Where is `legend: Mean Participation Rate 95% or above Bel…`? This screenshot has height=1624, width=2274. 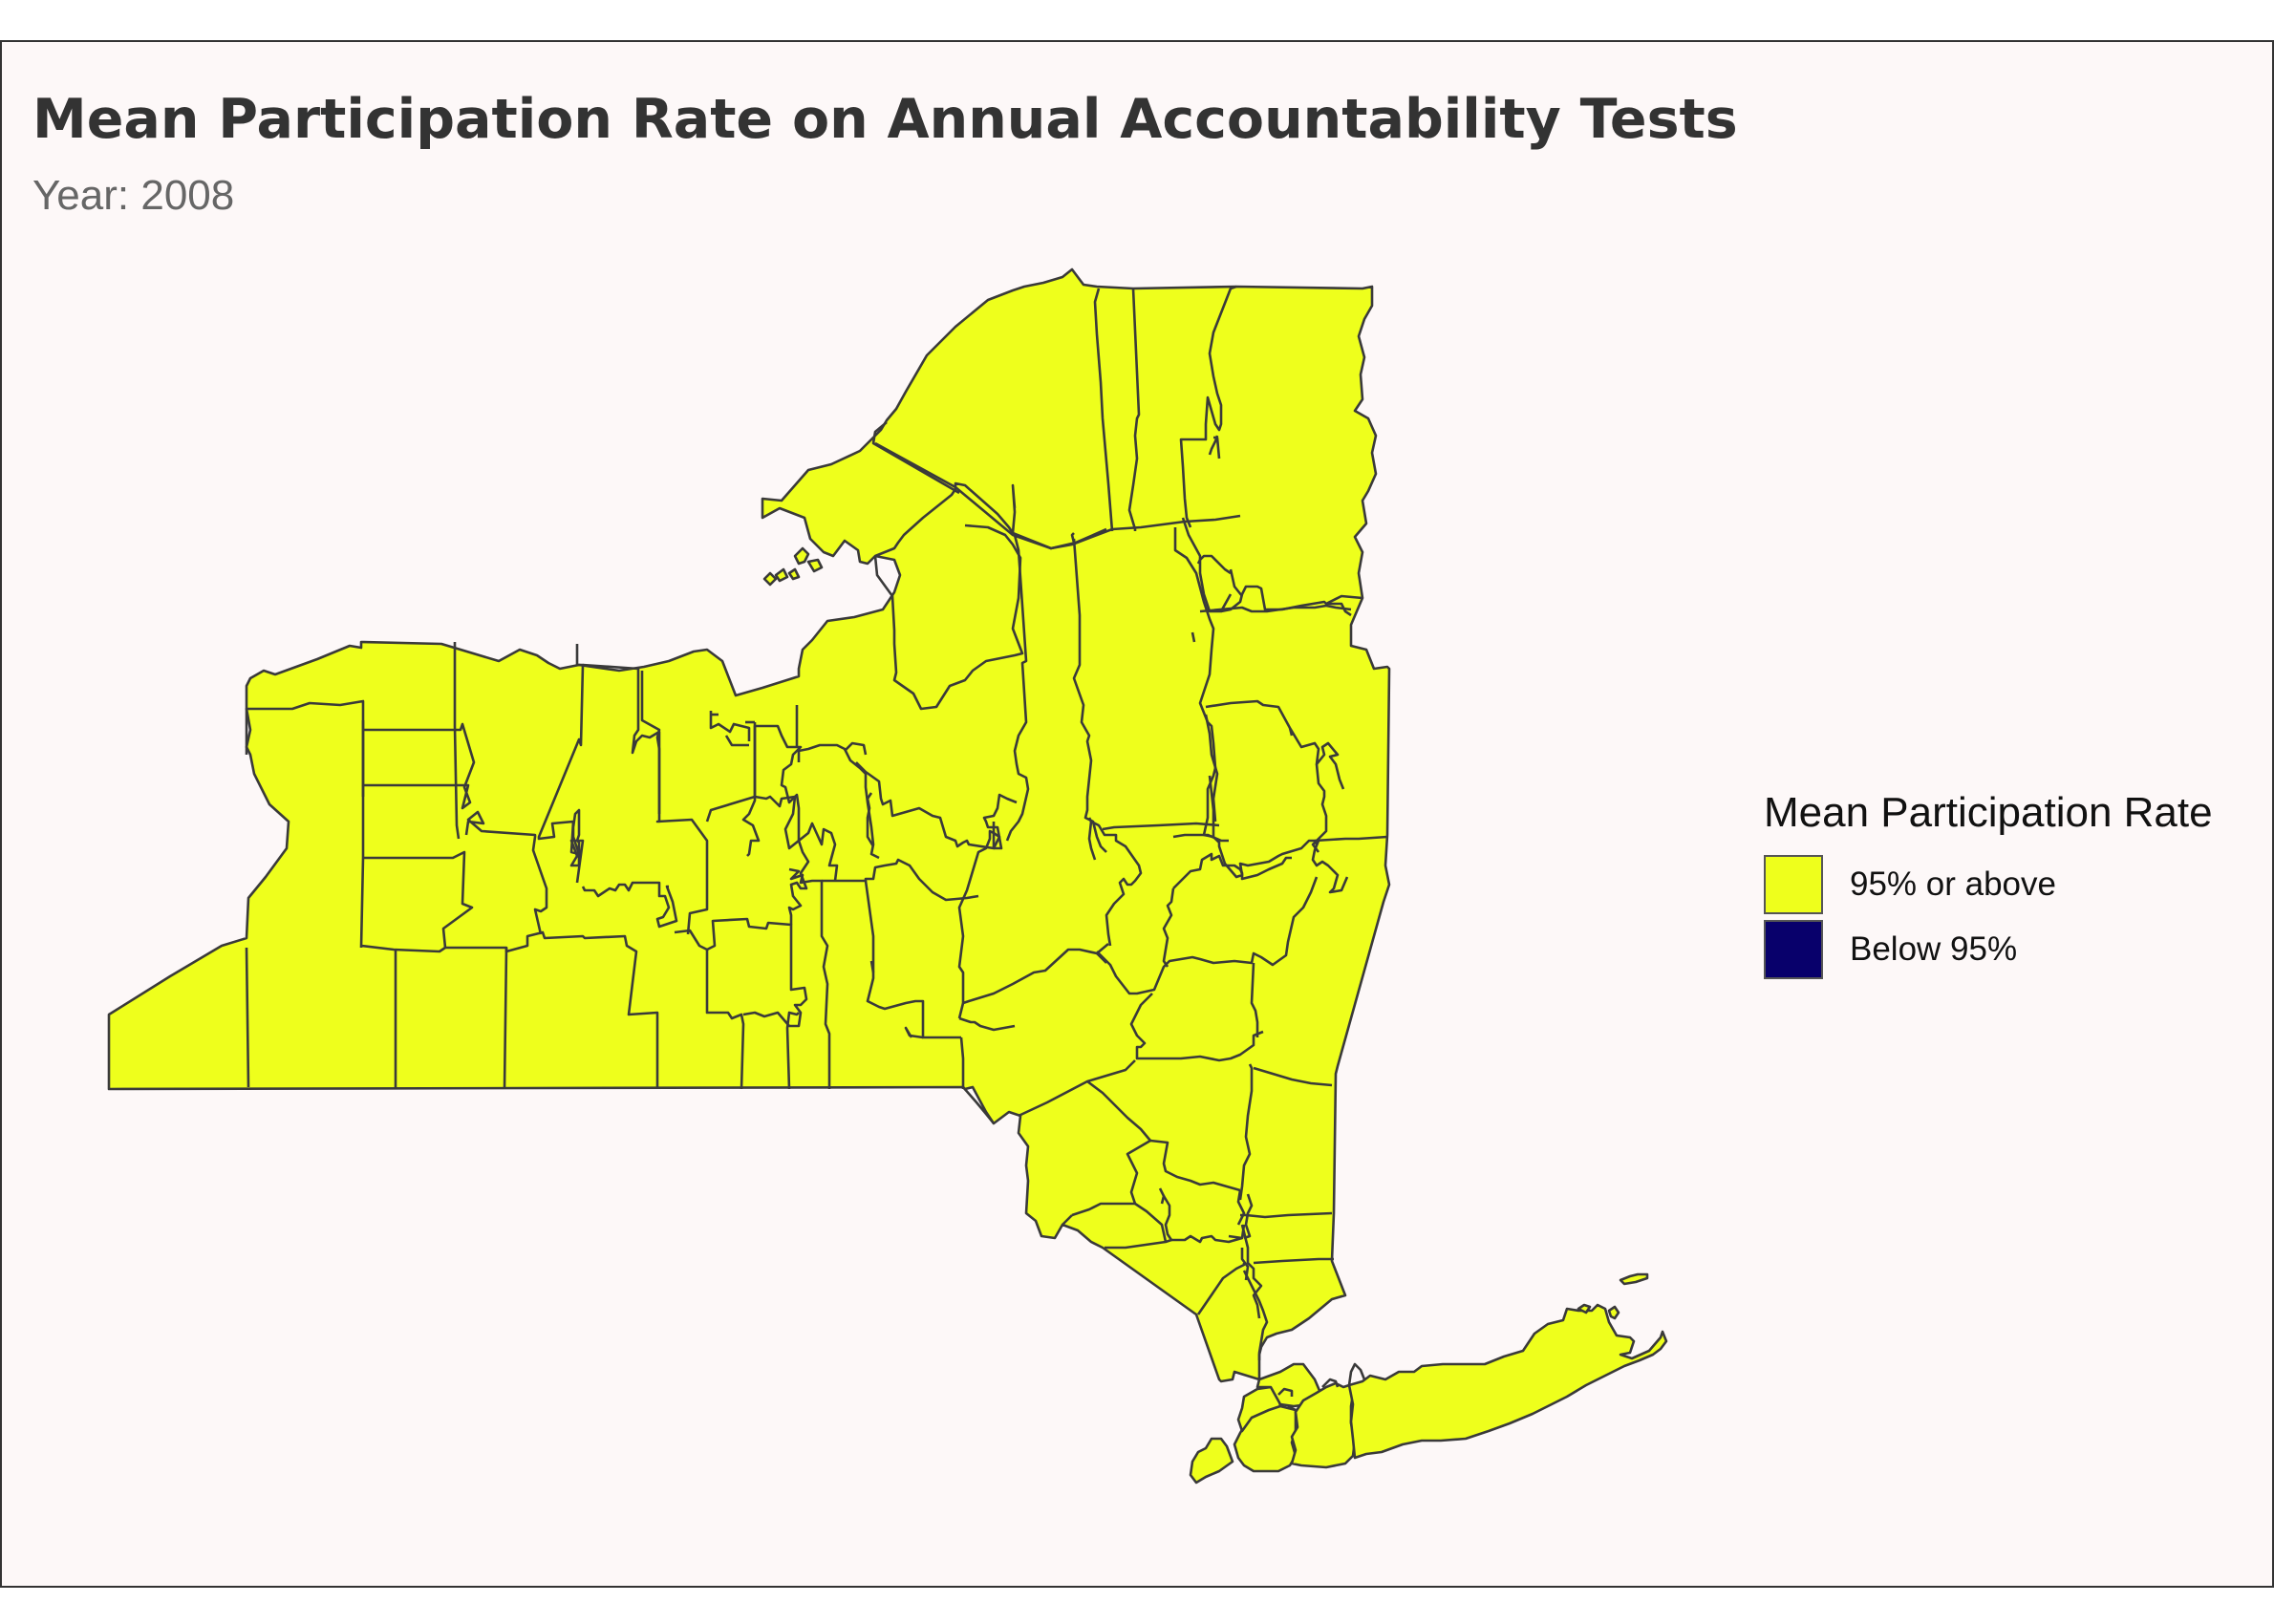 legend: Mean Participation Rate 95% or above Bel… is located at coordinates (1989, 886).